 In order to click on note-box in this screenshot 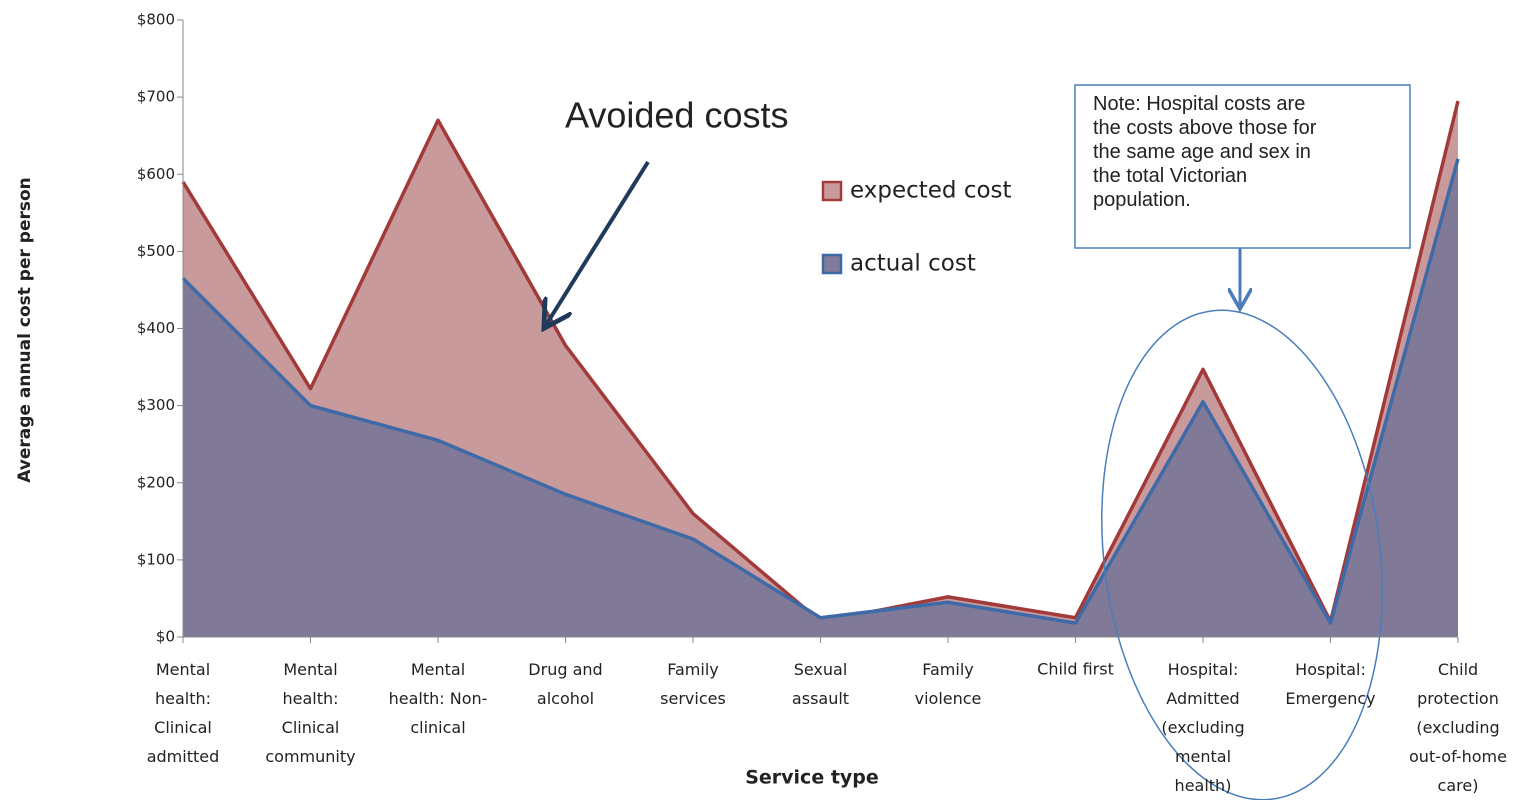, I will do `click(1242, 166)`.